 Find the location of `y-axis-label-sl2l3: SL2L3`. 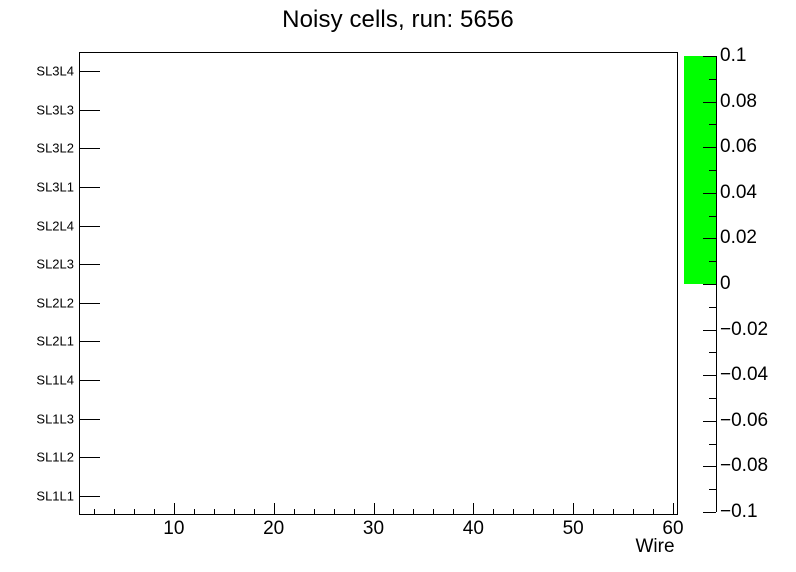

y-axis-label-sl2l3: SL2L3 is located at coordinates (55, 264).